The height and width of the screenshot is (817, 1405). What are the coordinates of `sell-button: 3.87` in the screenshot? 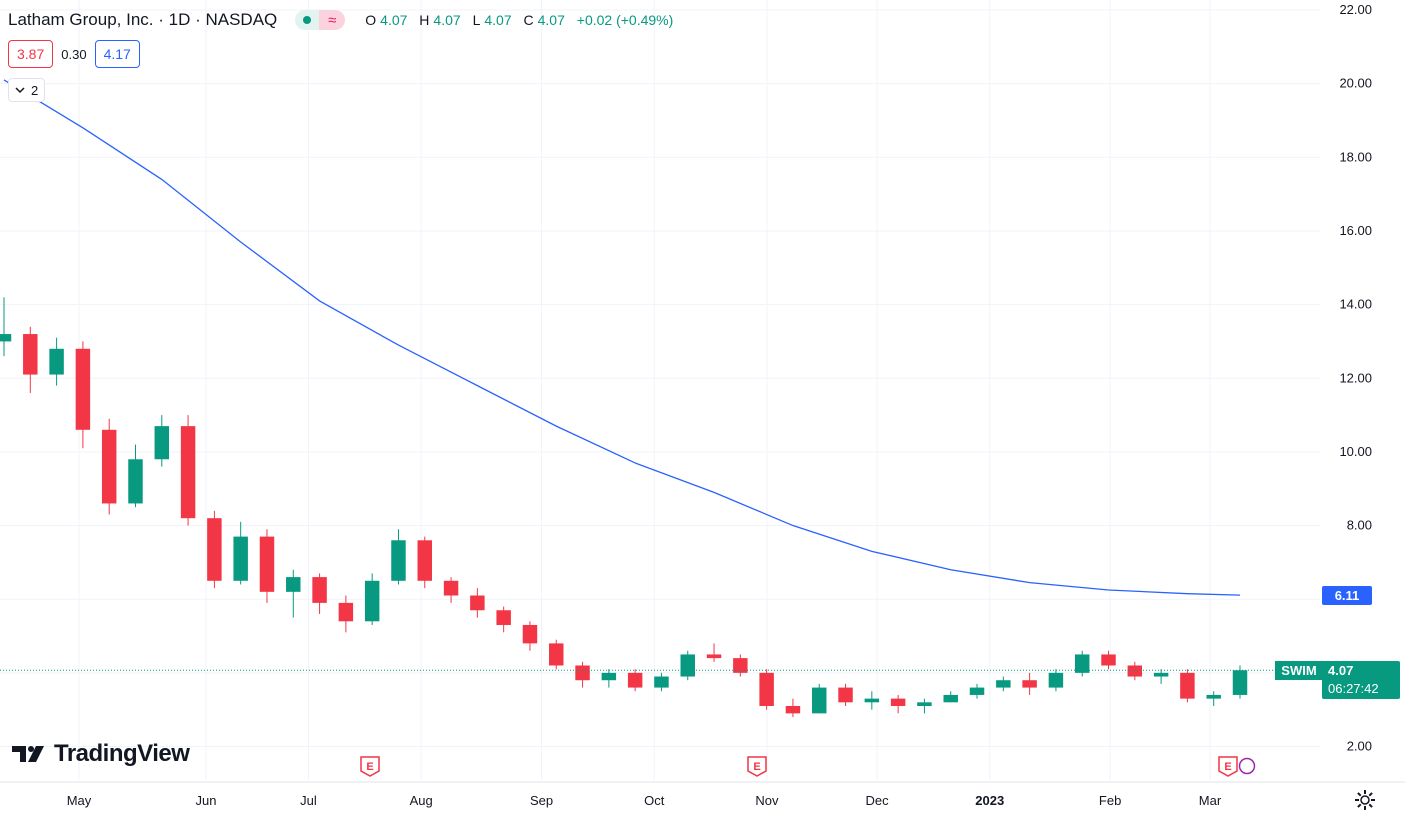 It's located at (31, 54).